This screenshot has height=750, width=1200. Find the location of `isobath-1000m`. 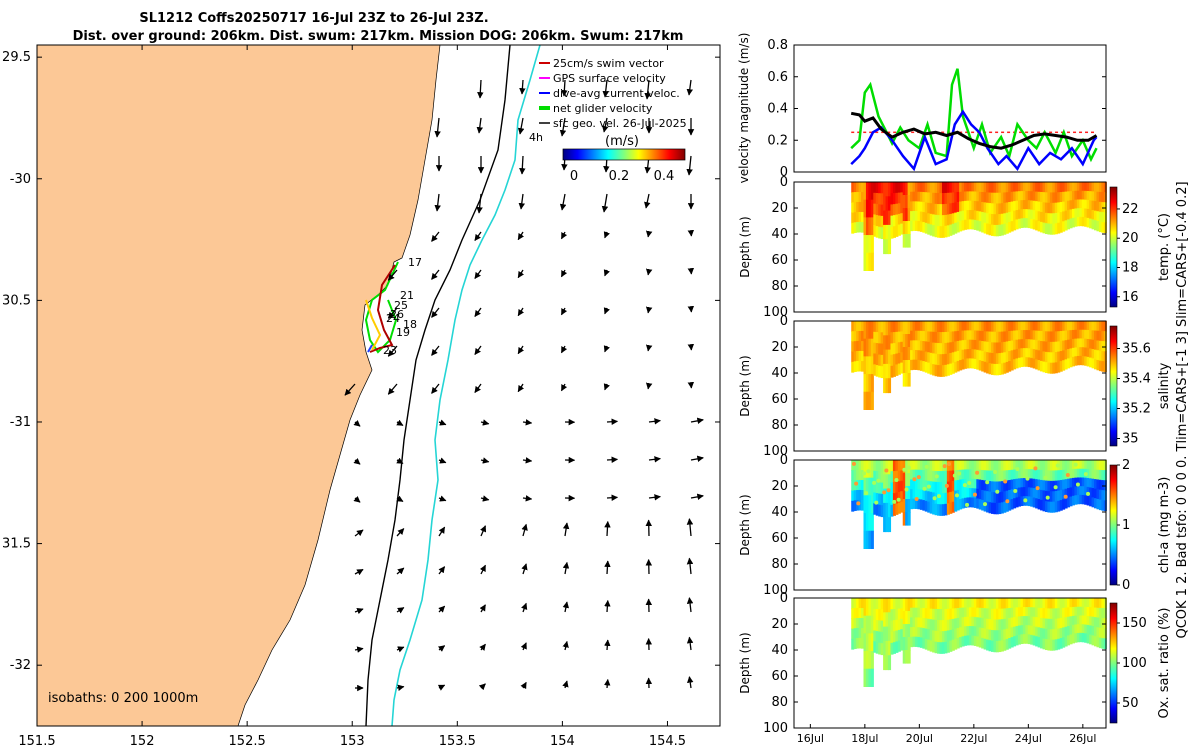

isobath-1000m is located at coordinates (466, 385).